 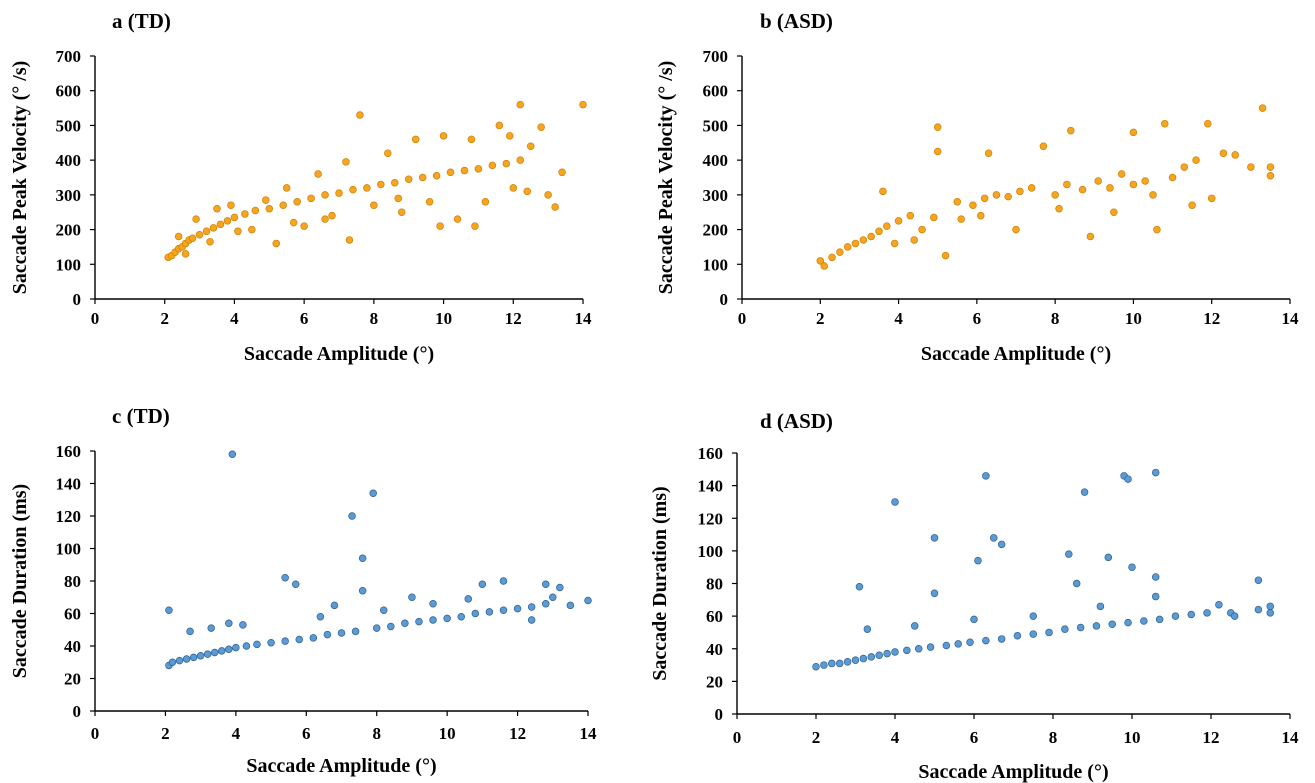 What do you see at coordinates (714, 649) in the screenshot?
I see `y-tick-label: 40` at bounding box center [714, 649].